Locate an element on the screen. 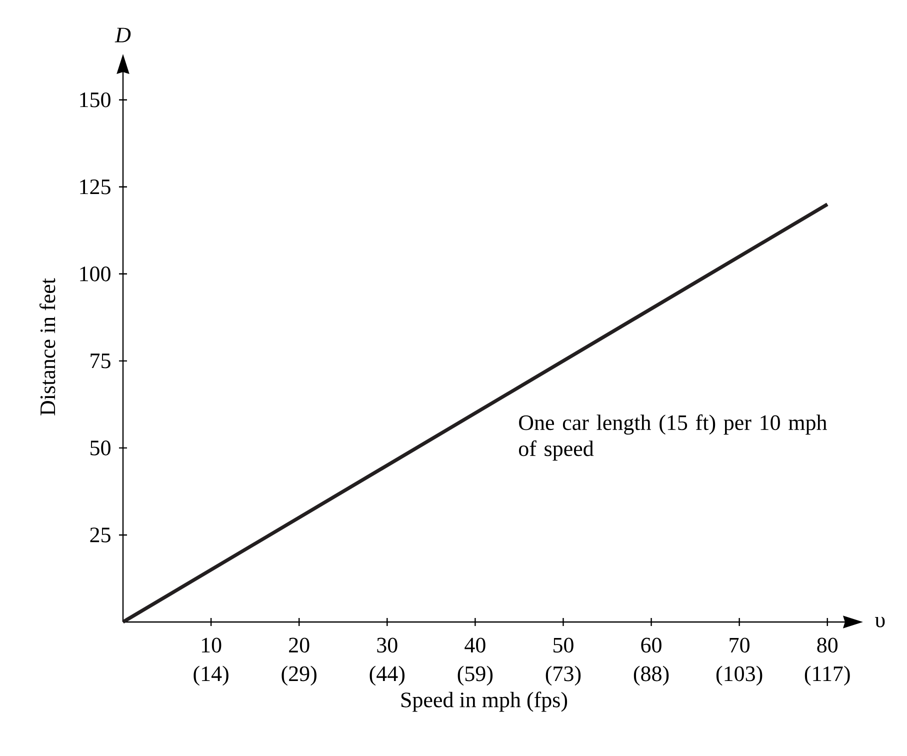  text: D is located at coordinates (122, 35).